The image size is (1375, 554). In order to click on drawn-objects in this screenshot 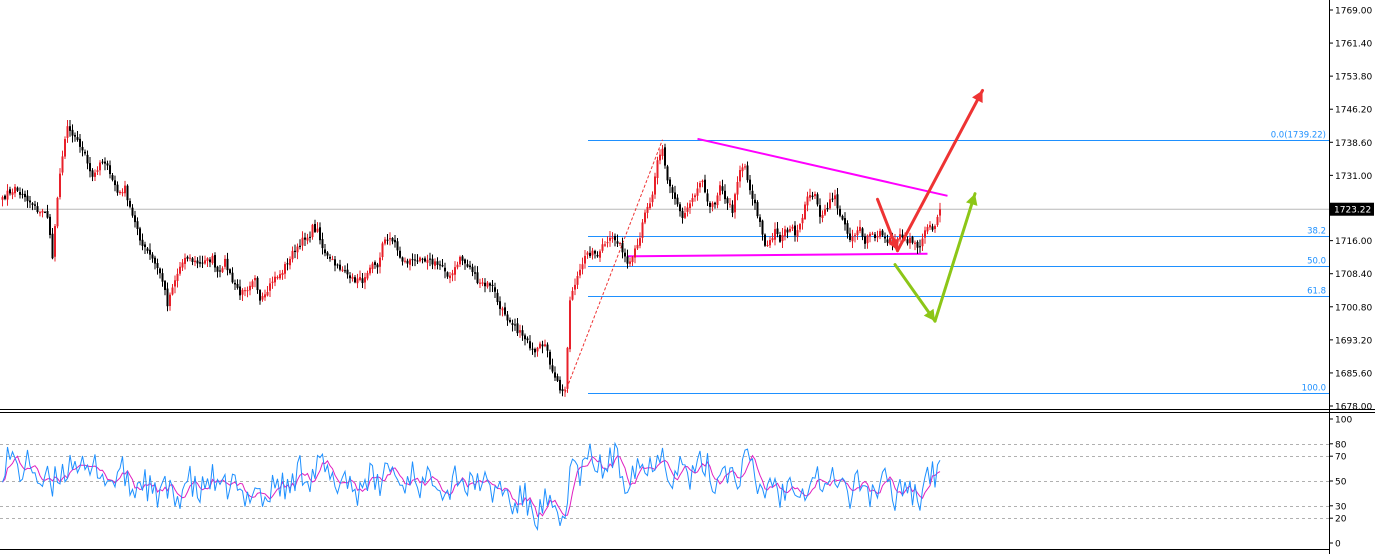, I will do `click(756, 265)`.